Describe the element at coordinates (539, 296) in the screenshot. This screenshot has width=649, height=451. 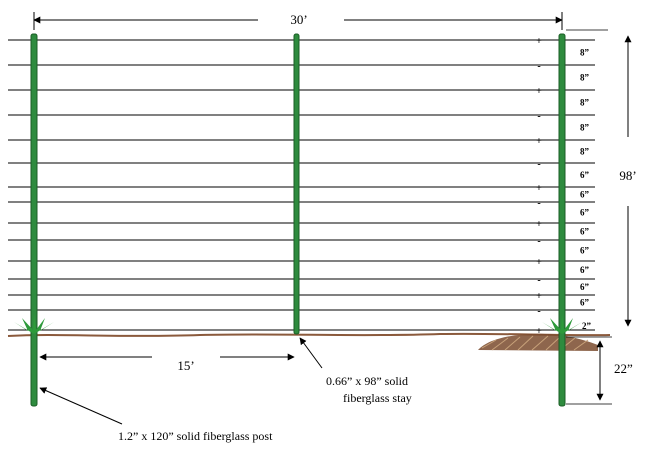
I see `wire-polarity-13: +` at that location.